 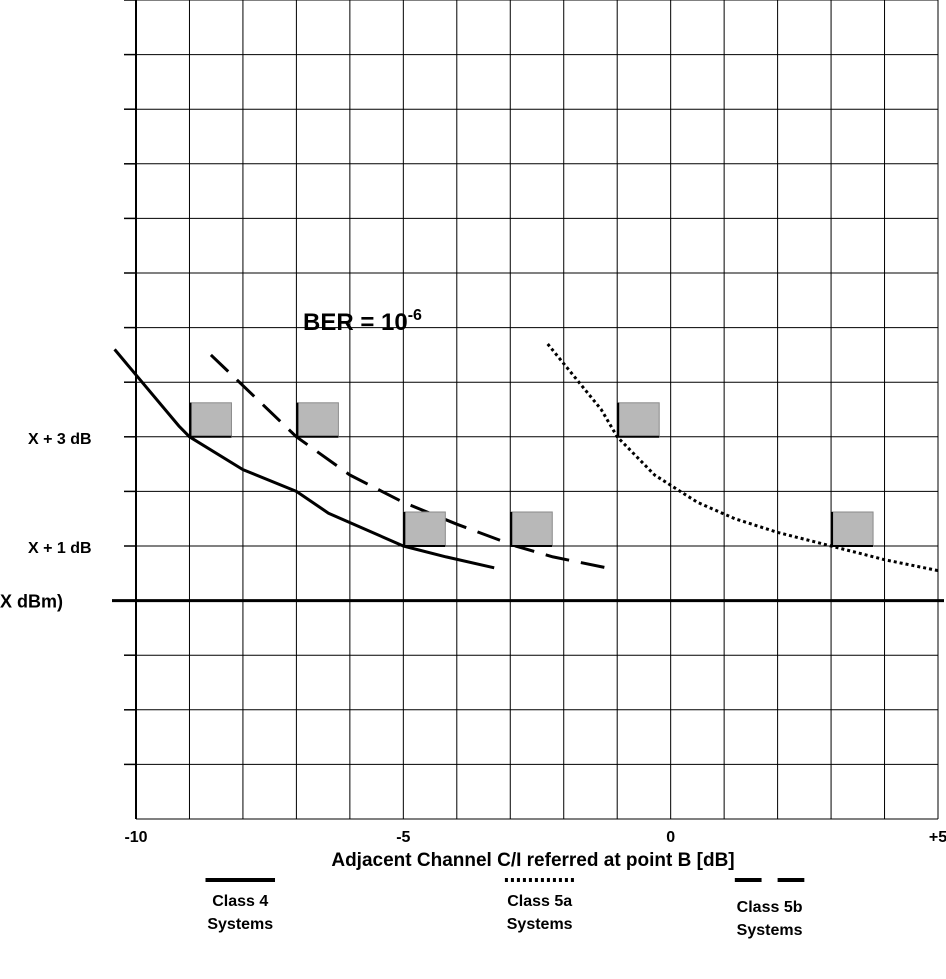 What do you see at coordinates (670, 837) in the screenshot?
I see `x-tick-label: 0` at bounding box center [670, 837].